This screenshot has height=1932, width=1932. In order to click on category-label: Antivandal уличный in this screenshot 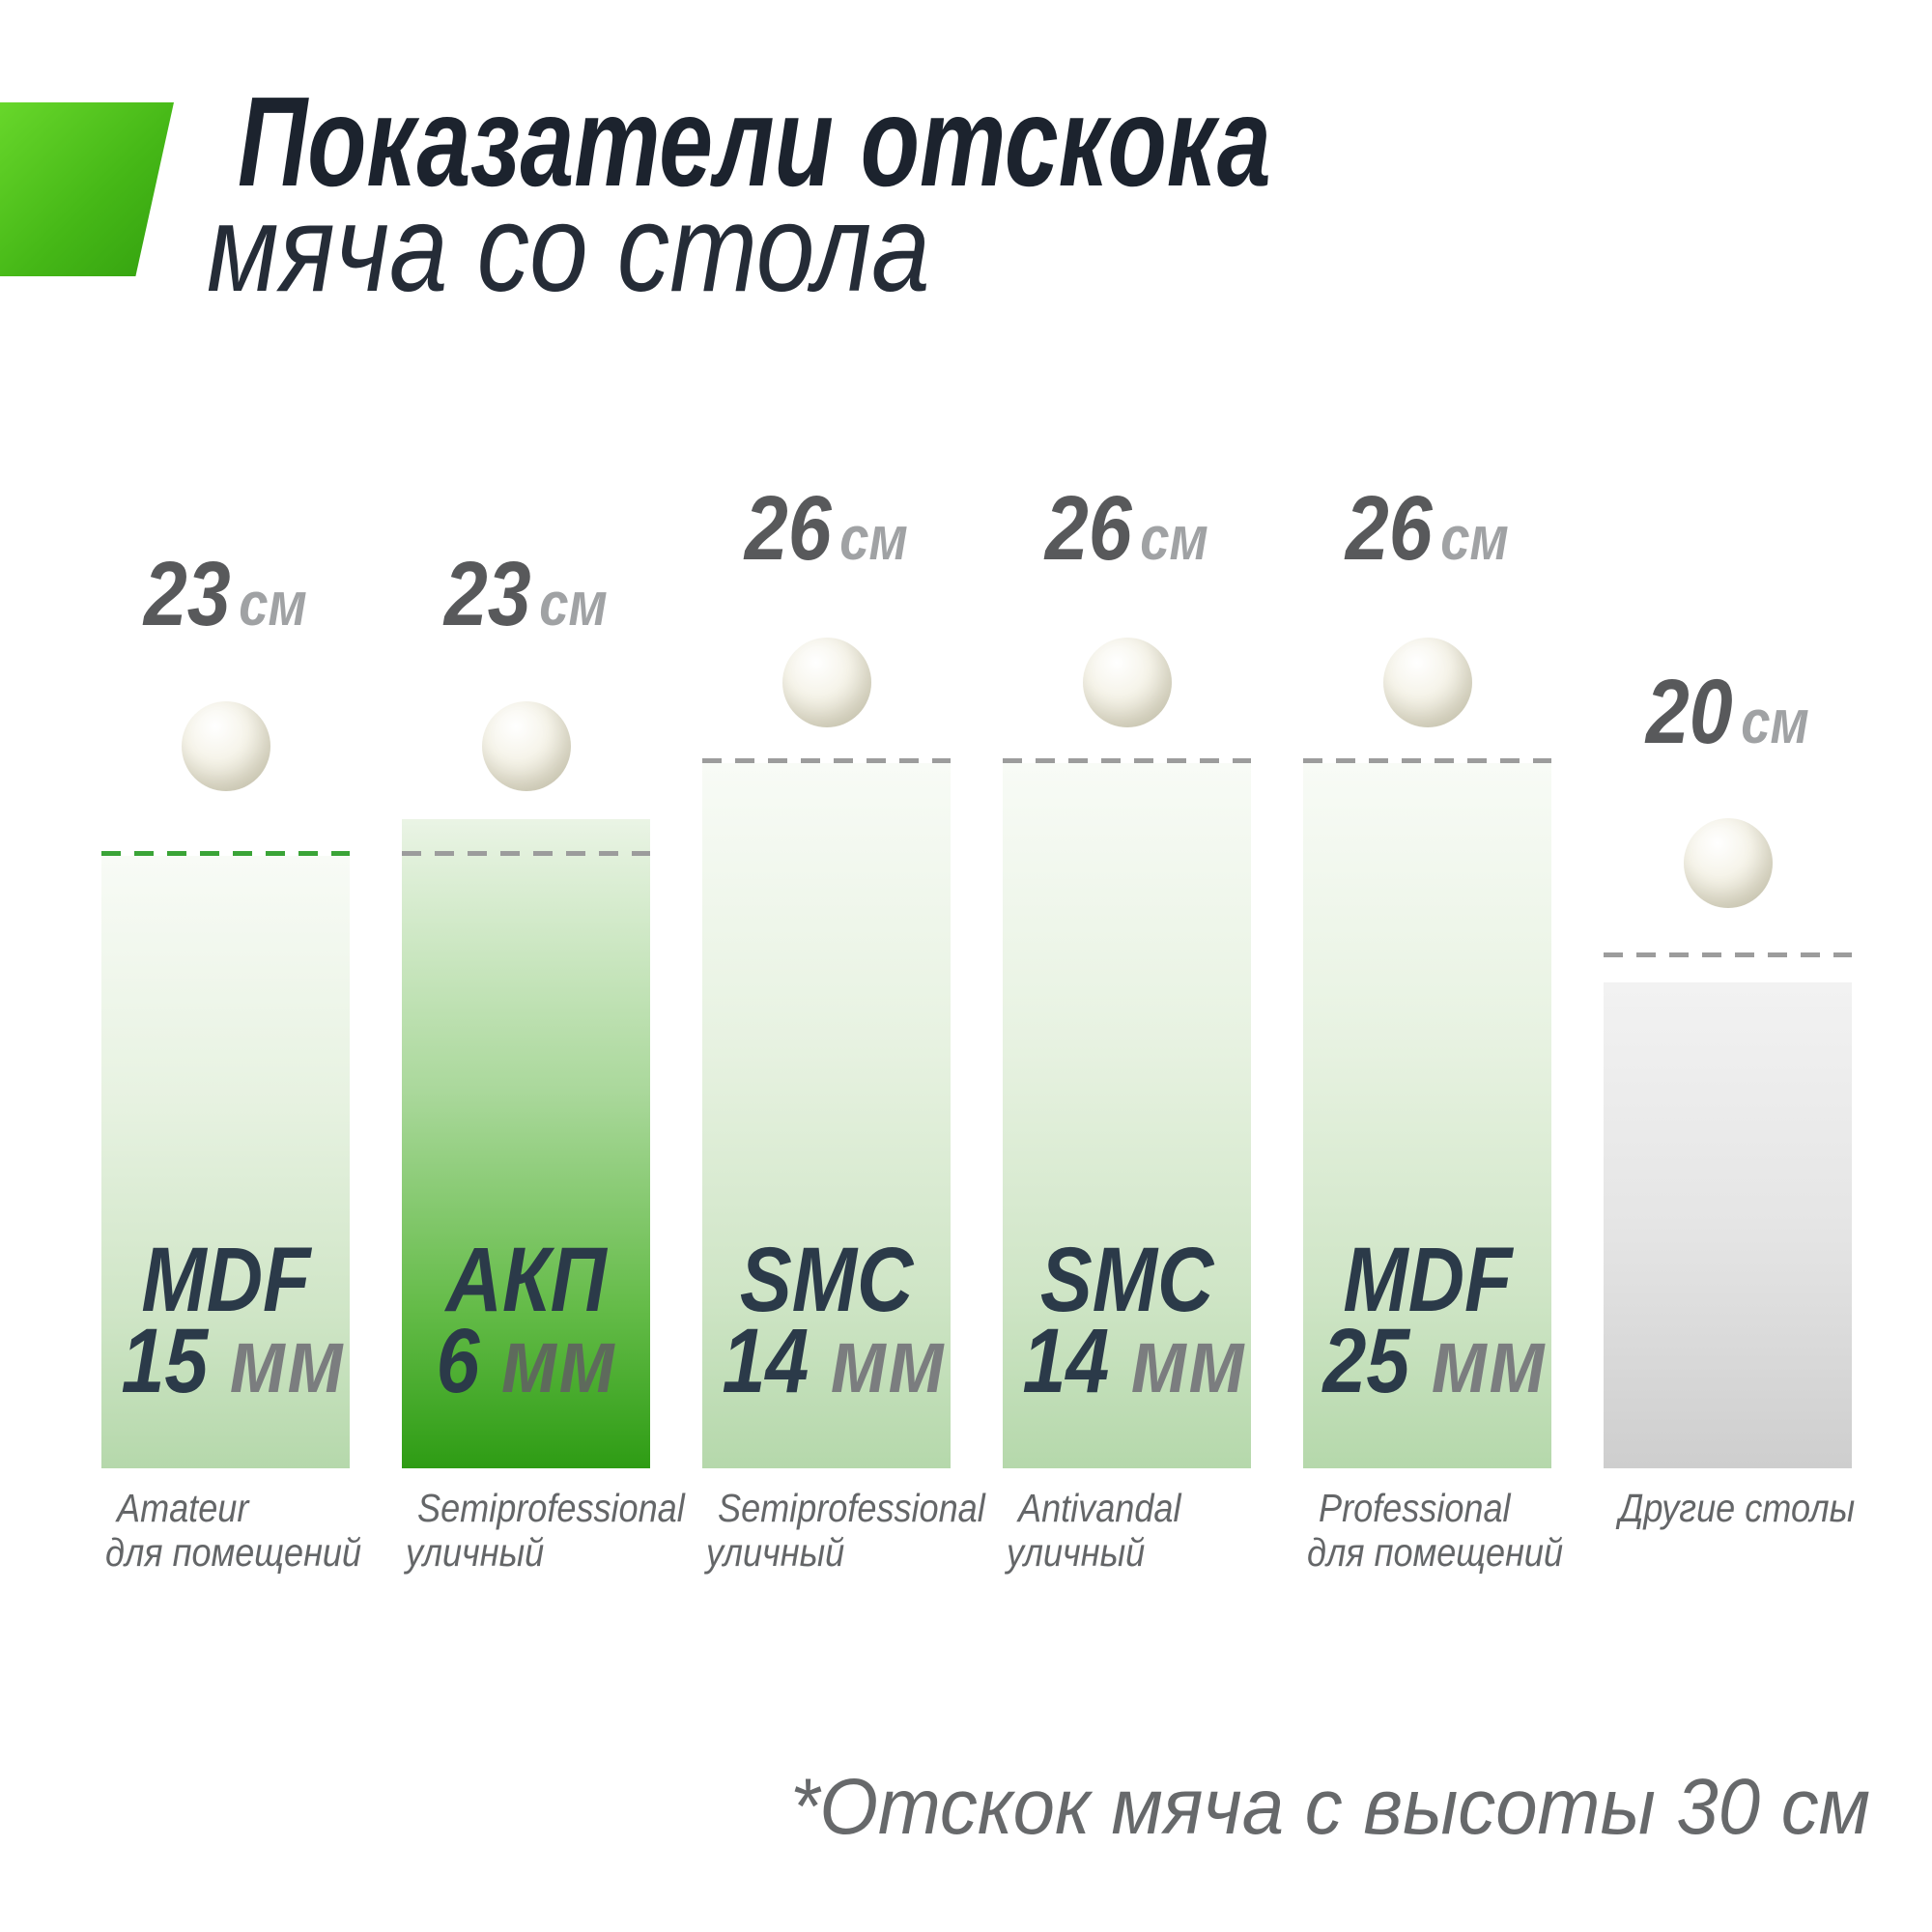, I will do `click(1105, 1530)`.